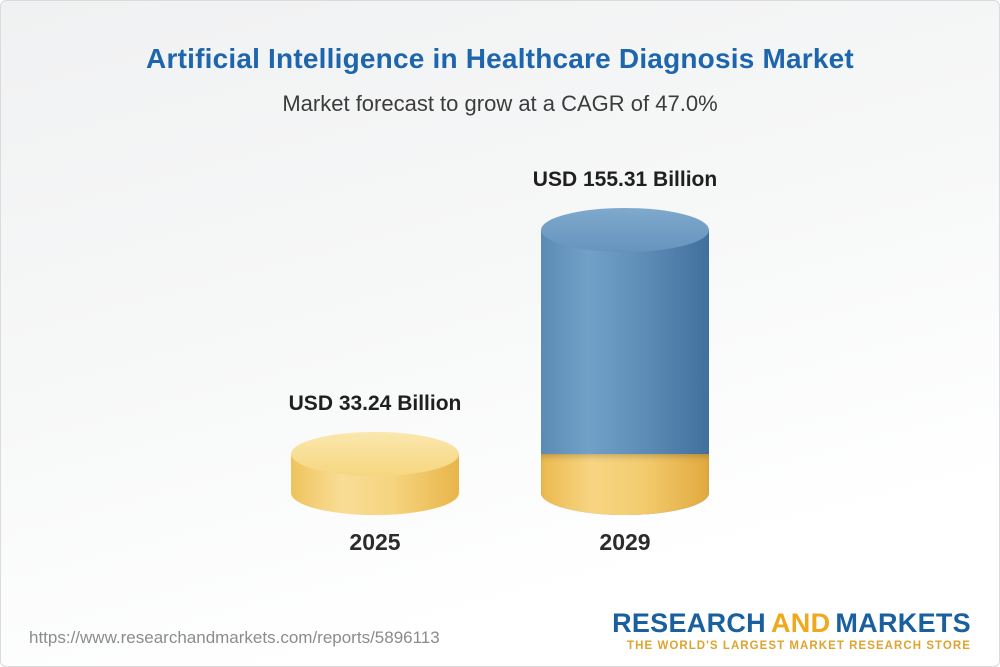 The width and height of the screenshot is (1000, 667). Describe the element at coordinates (375, 403) in the screenshot. I see `value-label-2025: USD 33.24 Billion` at that location.